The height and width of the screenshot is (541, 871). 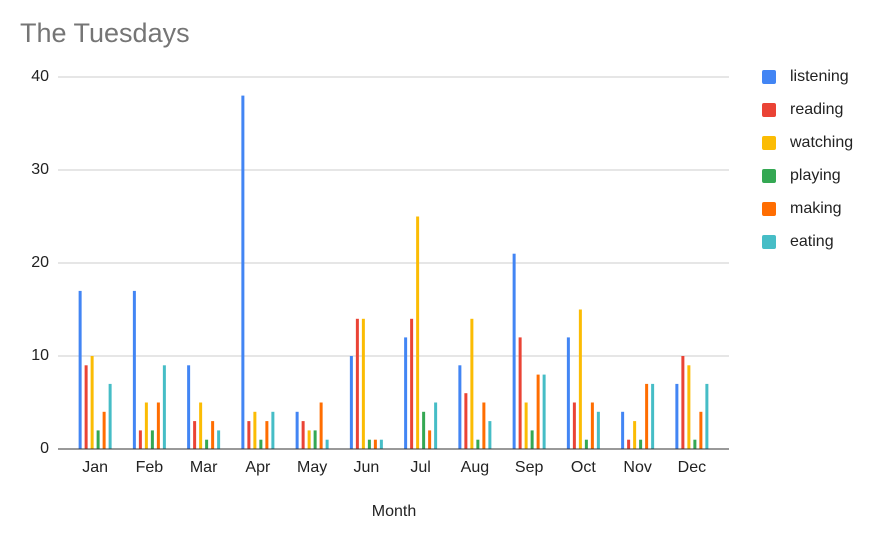 I want to click on x-tick-label: Oct, so click(x=583, y=467).